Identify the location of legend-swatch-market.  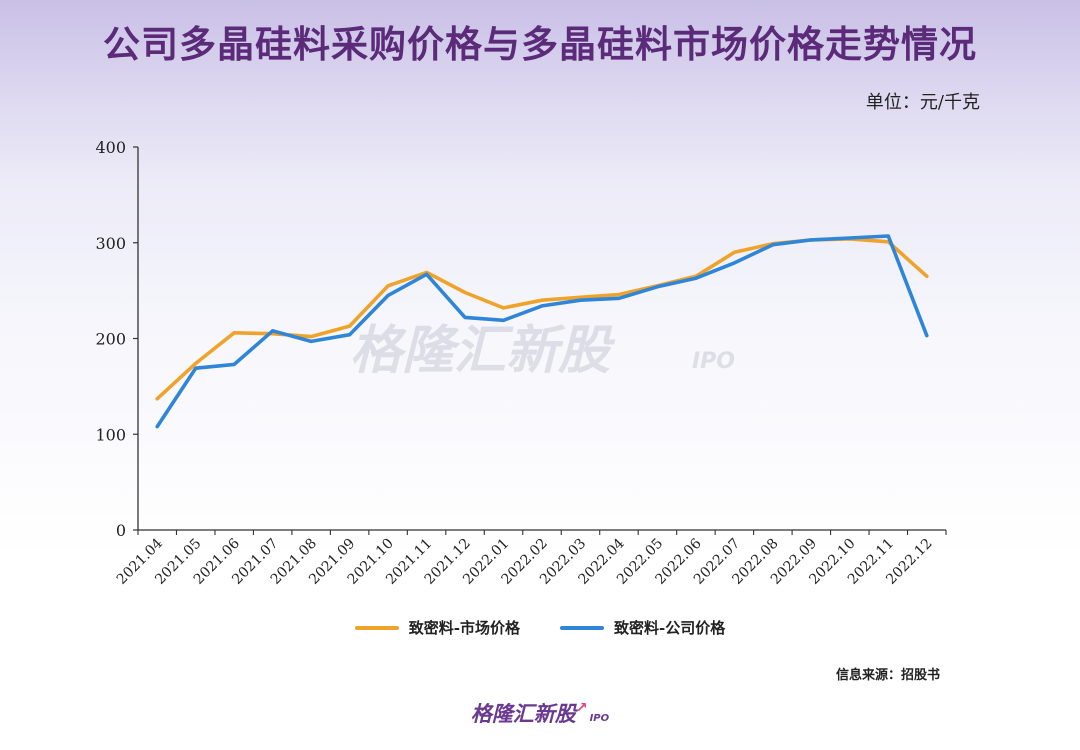
(376, 627).